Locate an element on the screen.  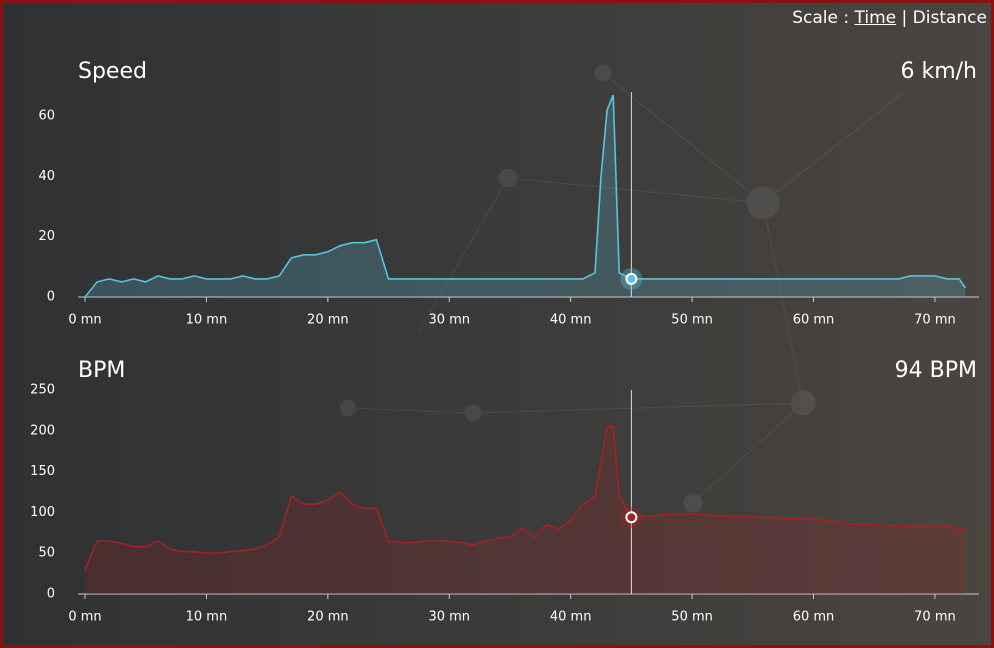
scale-toggle: Scale : Time | Distance is located at coordinates (889, 18).